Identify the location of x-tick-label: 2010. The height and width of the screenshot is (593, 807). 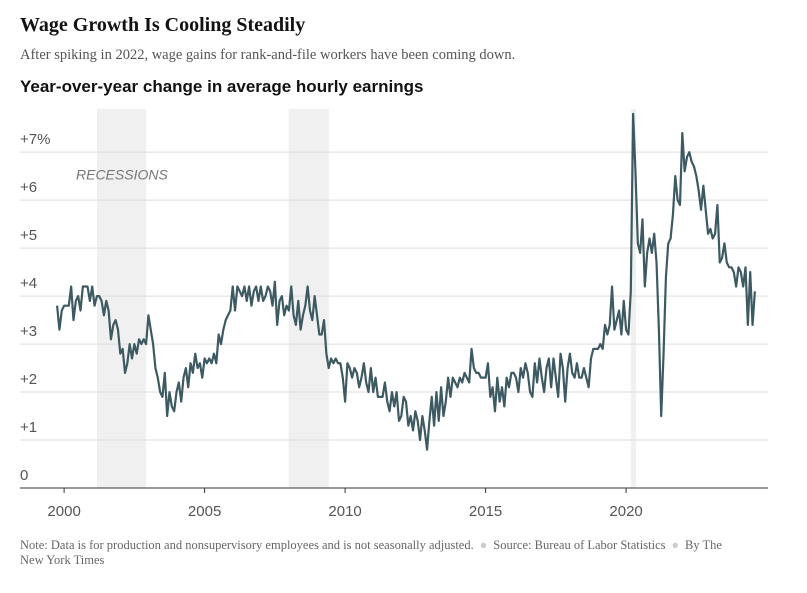
(344, 511).